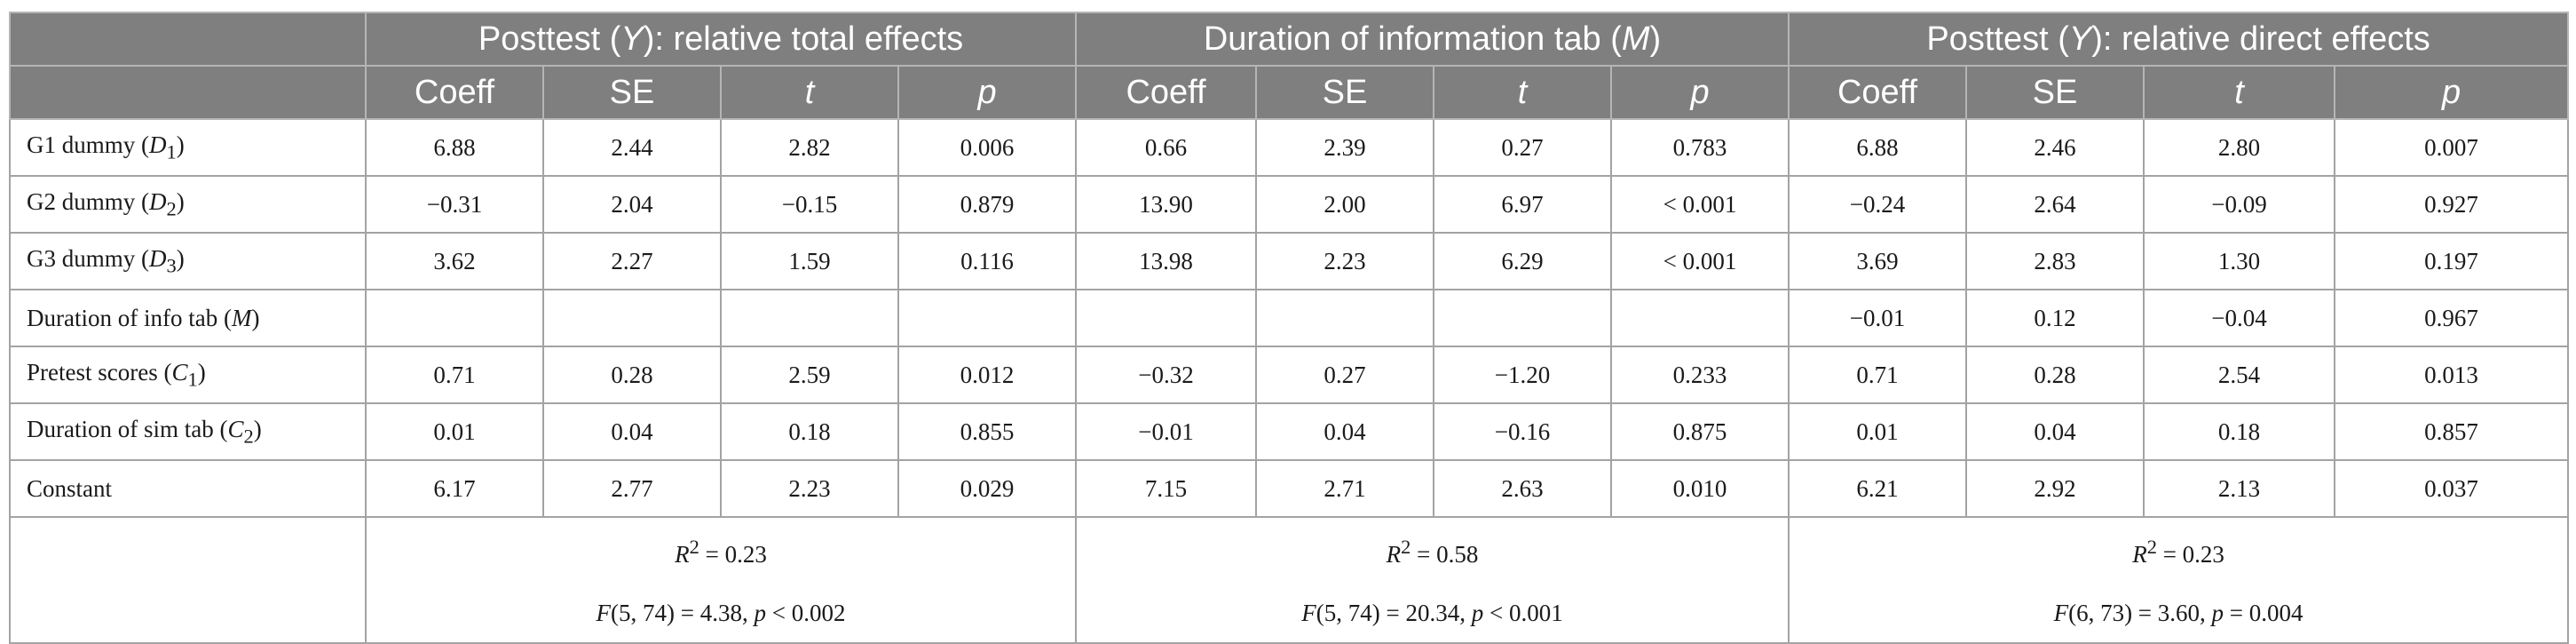 This screenshot has height=644, width=2576. Describe the element at coordinates (809, 375) in the screenshot. I see `table-cell: 2.59` at that location.